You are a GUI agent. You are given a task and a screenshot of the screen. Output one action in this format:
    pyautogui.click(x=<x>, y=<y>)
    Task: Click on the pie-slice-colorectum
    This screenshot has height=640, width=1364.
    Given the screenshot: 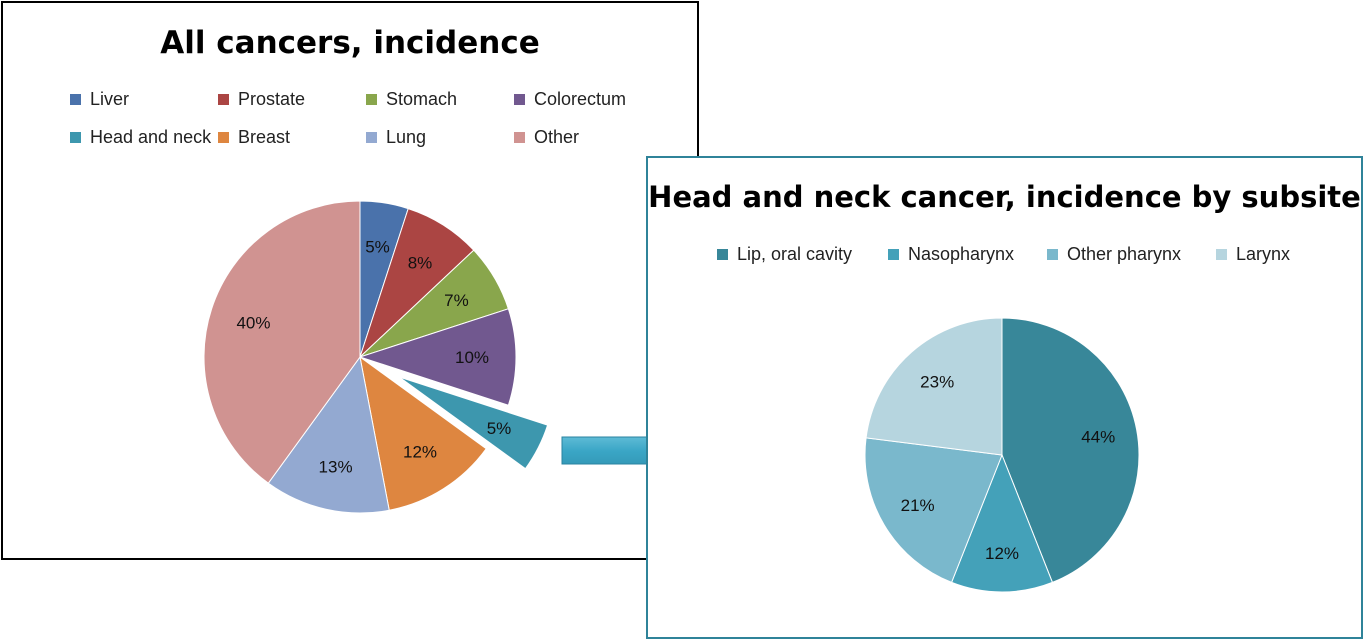 What is the action you would take?
    pyautogui.click(x=437, y=357)
    